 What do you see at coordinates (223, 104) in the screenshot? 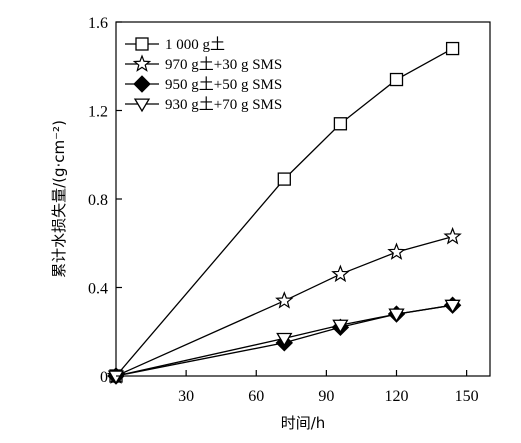
I see `legend-label: 930 g土+70 g SMS` at bounding box center [223, 104].